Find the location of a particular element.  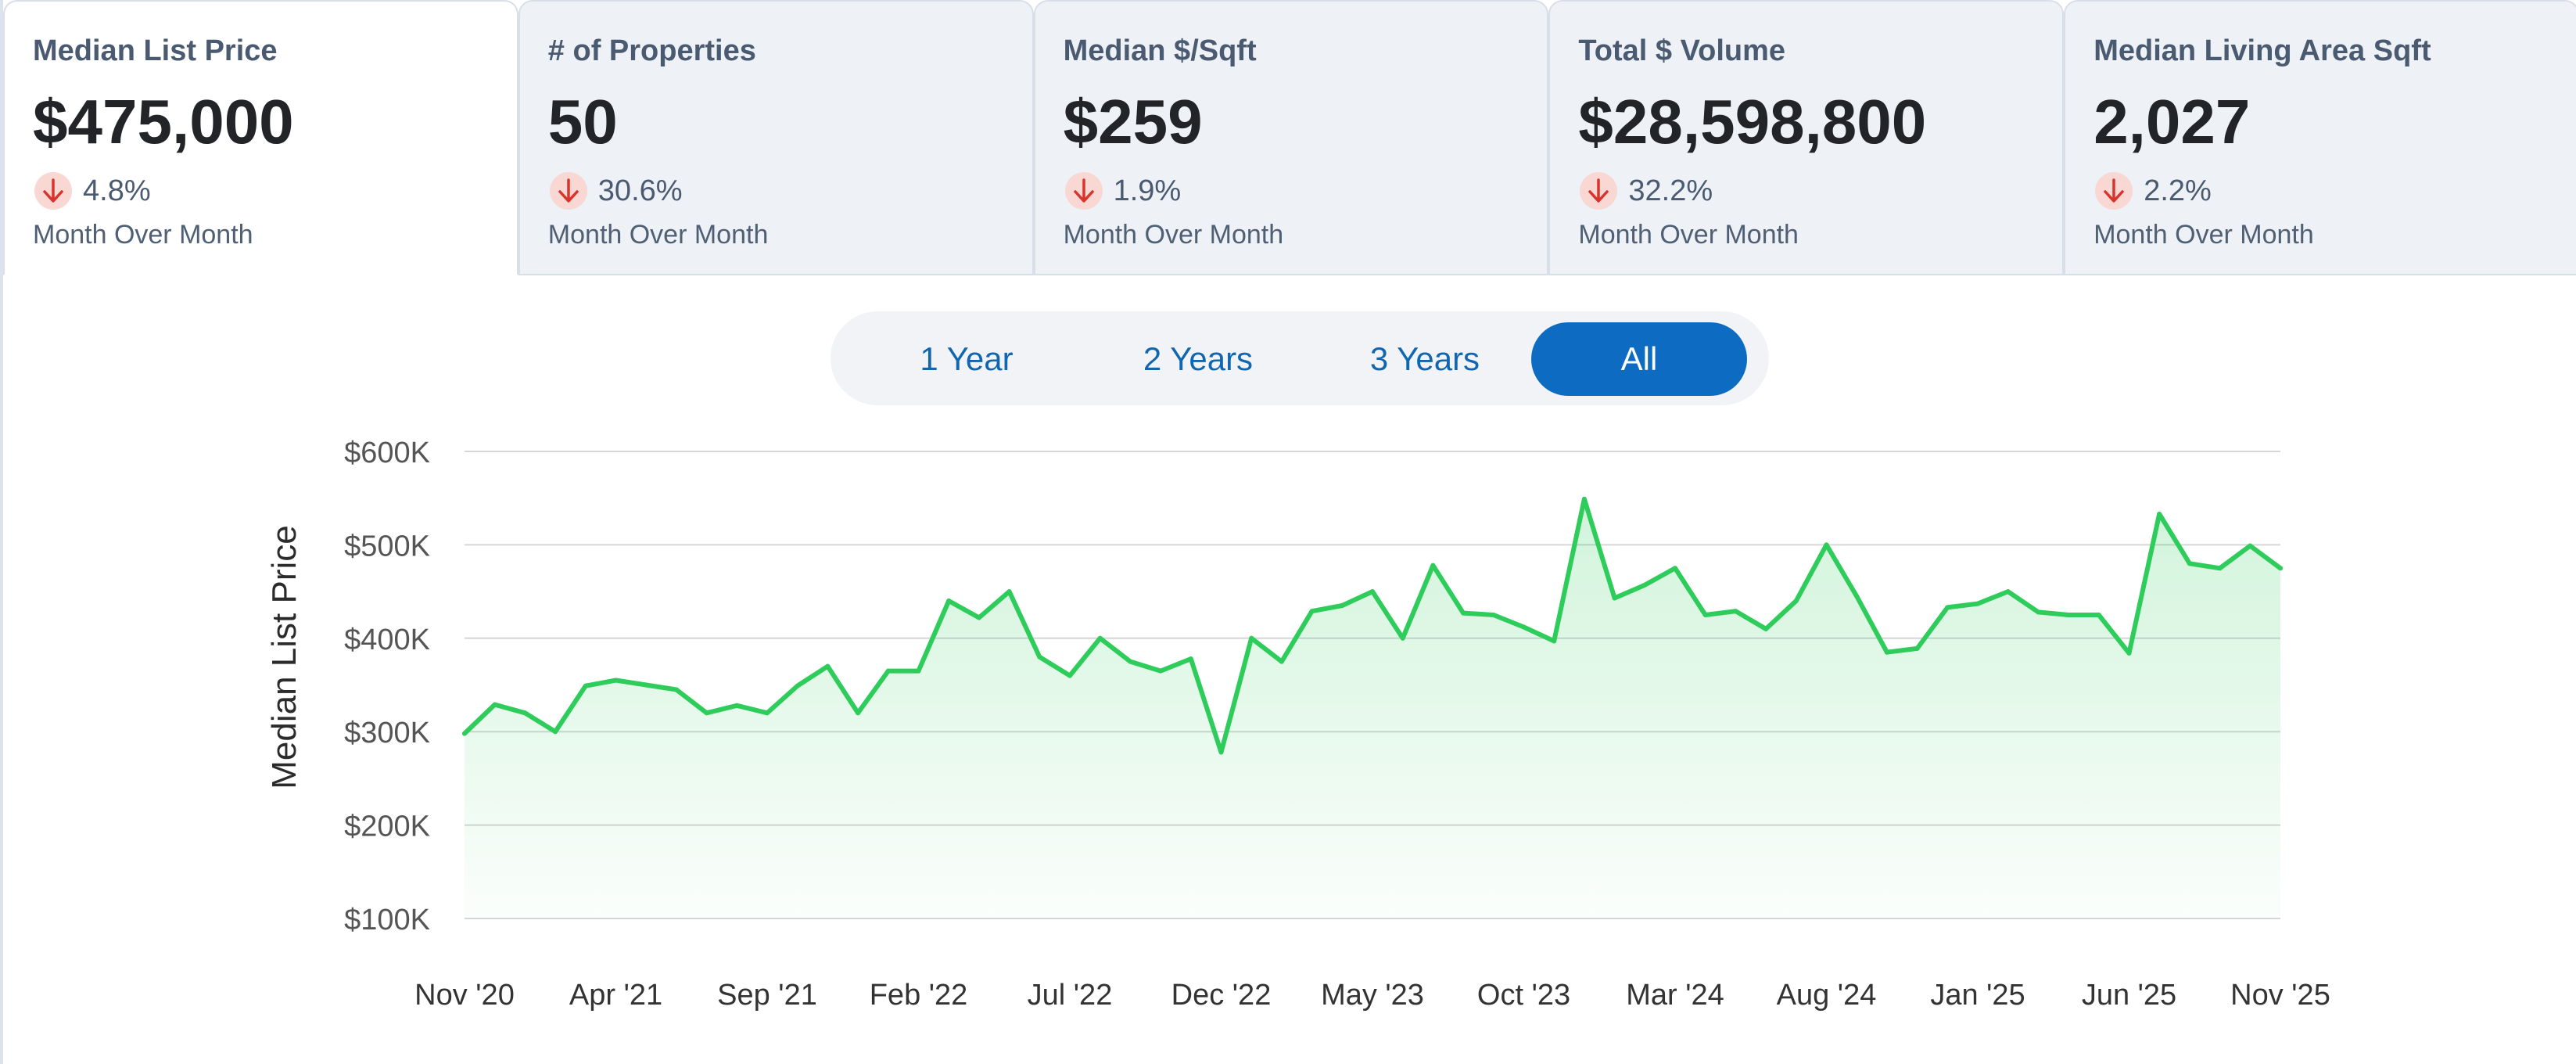

kpi-change-percent: 2.2% is located at coordinates (2178, 190).